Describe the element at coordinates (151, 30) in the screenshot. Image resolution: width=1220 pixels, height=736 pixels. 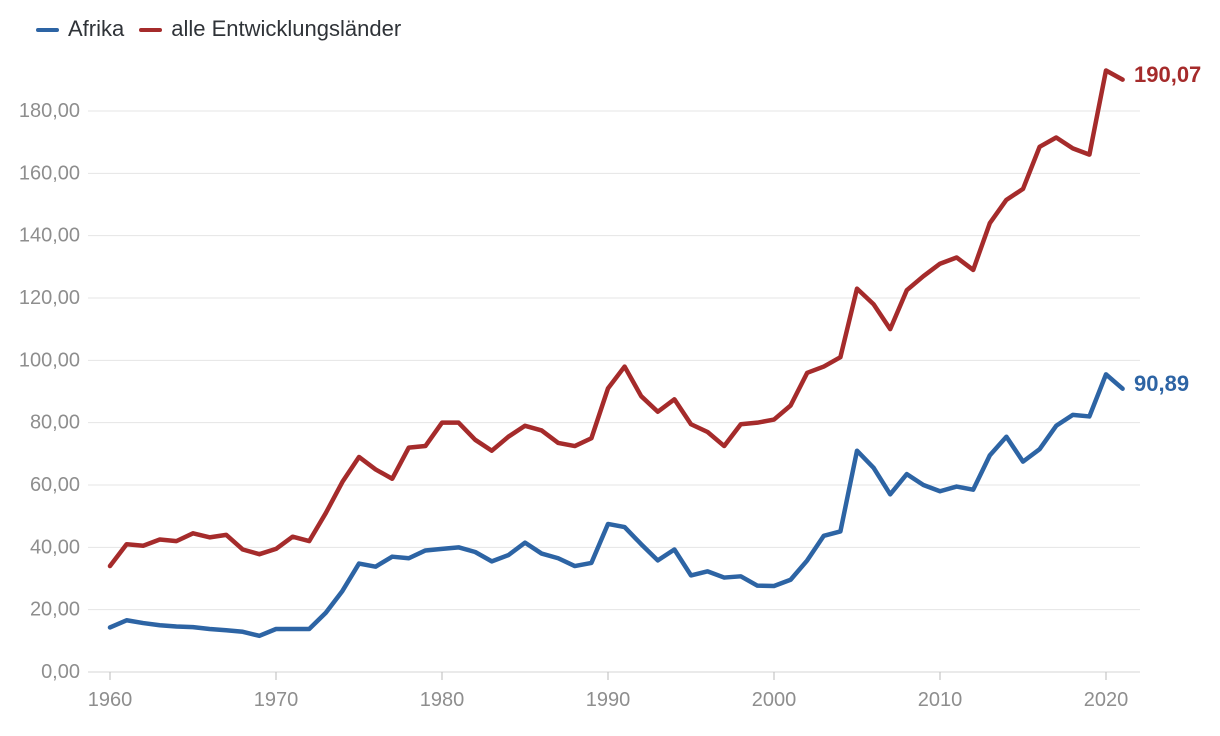
I see `legend-dash-entwicklungslaender-icon` at that location.